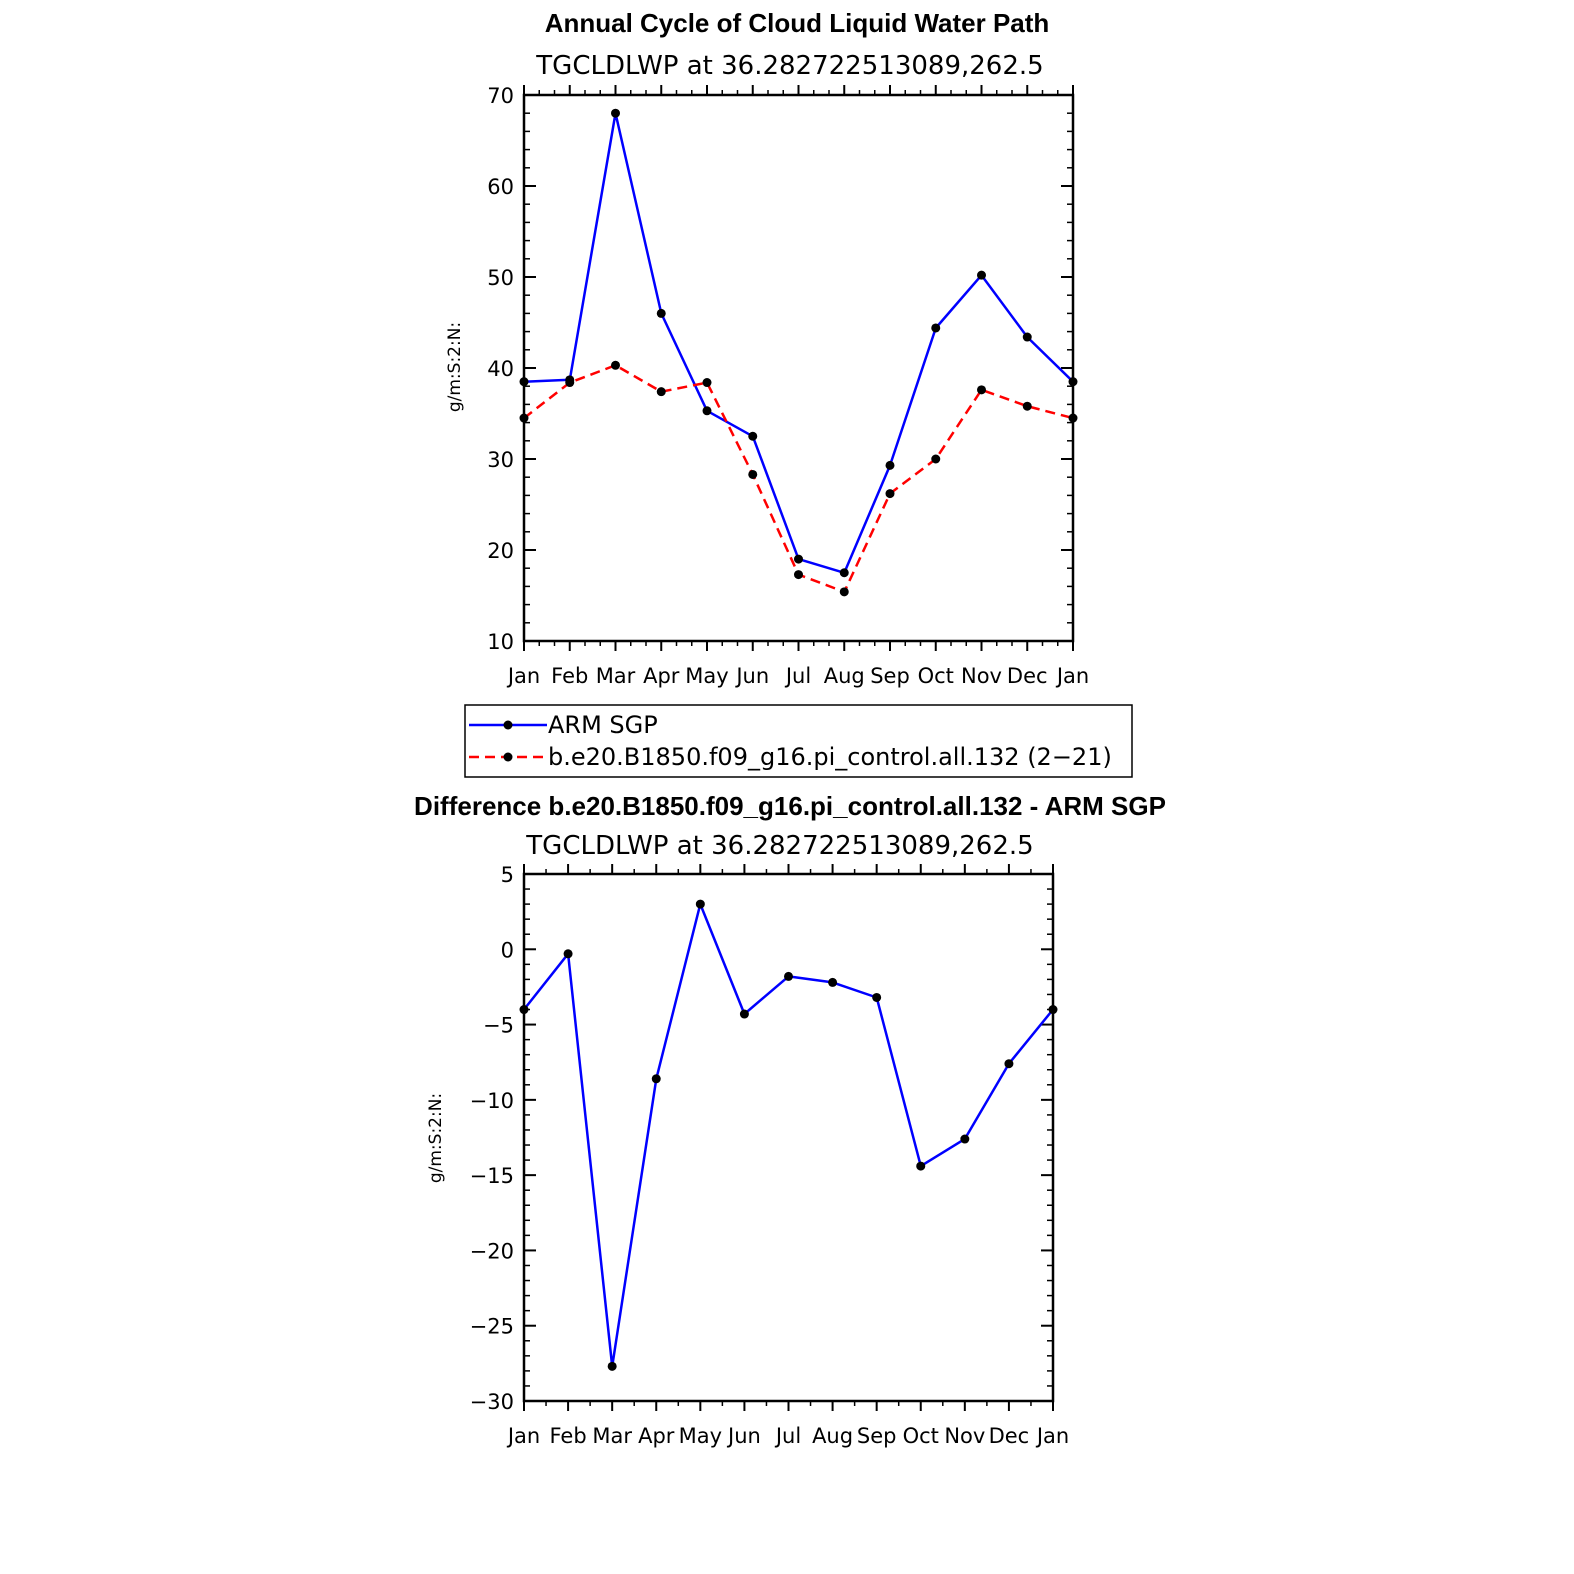  What do you see at coordinates (508, 757) in the screenshot?
I see `legend-marker-model` at bounding box center [508, 757].